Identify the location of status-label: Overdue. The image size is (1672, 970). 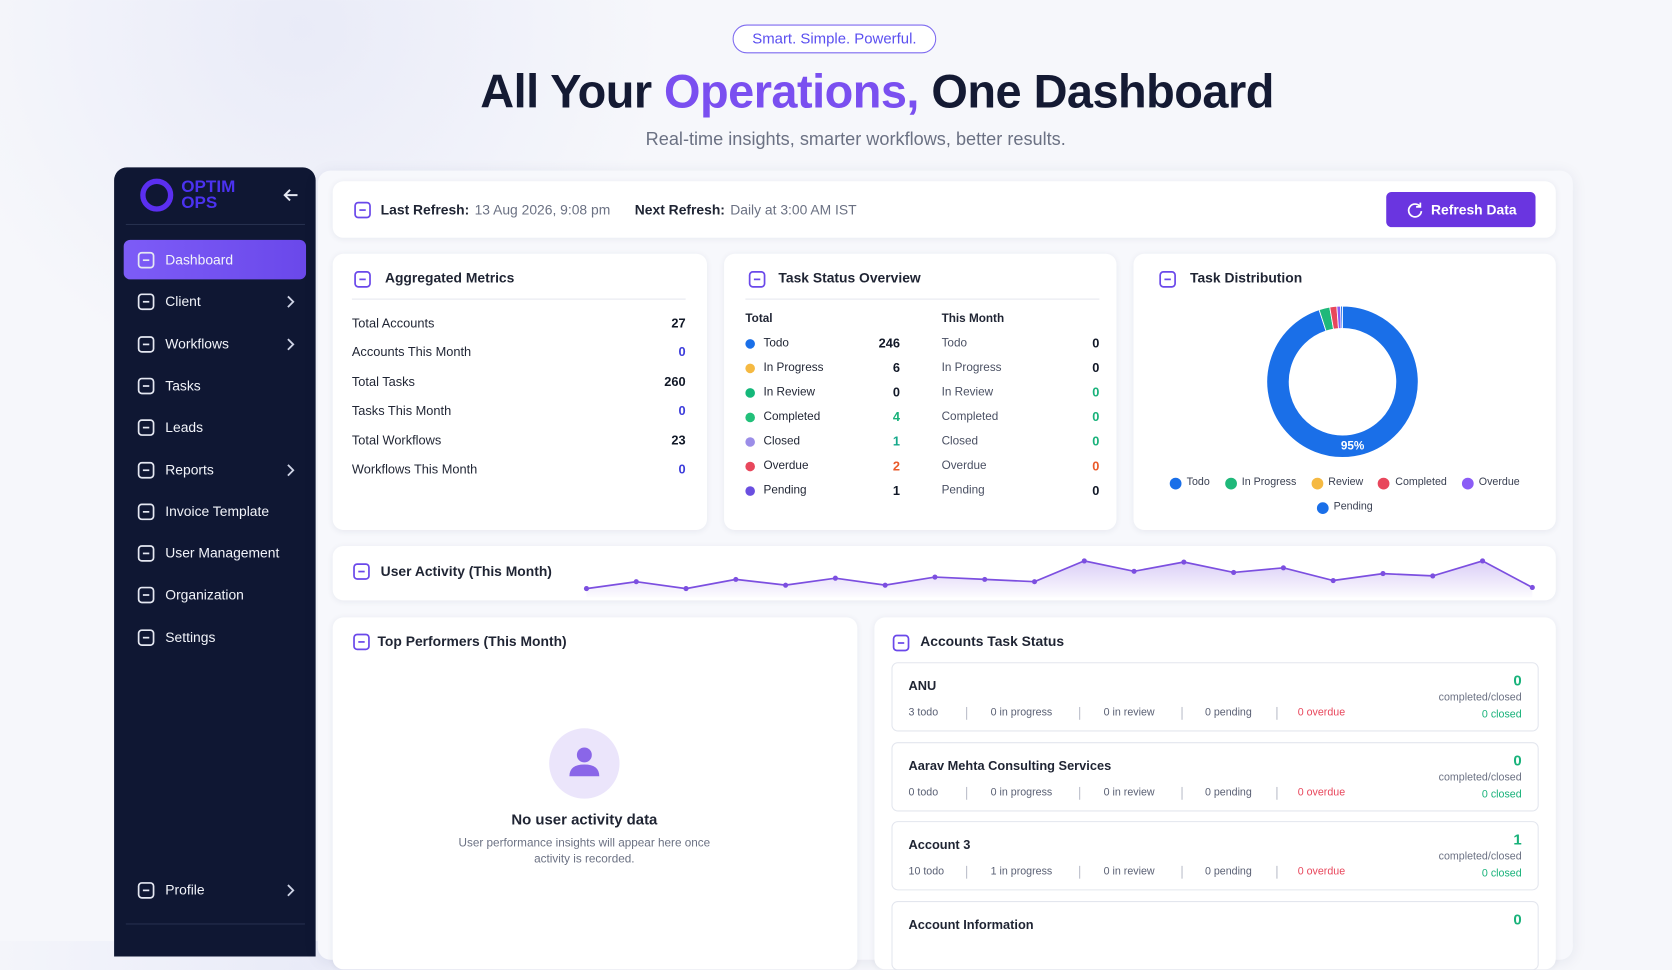
(786, 466).